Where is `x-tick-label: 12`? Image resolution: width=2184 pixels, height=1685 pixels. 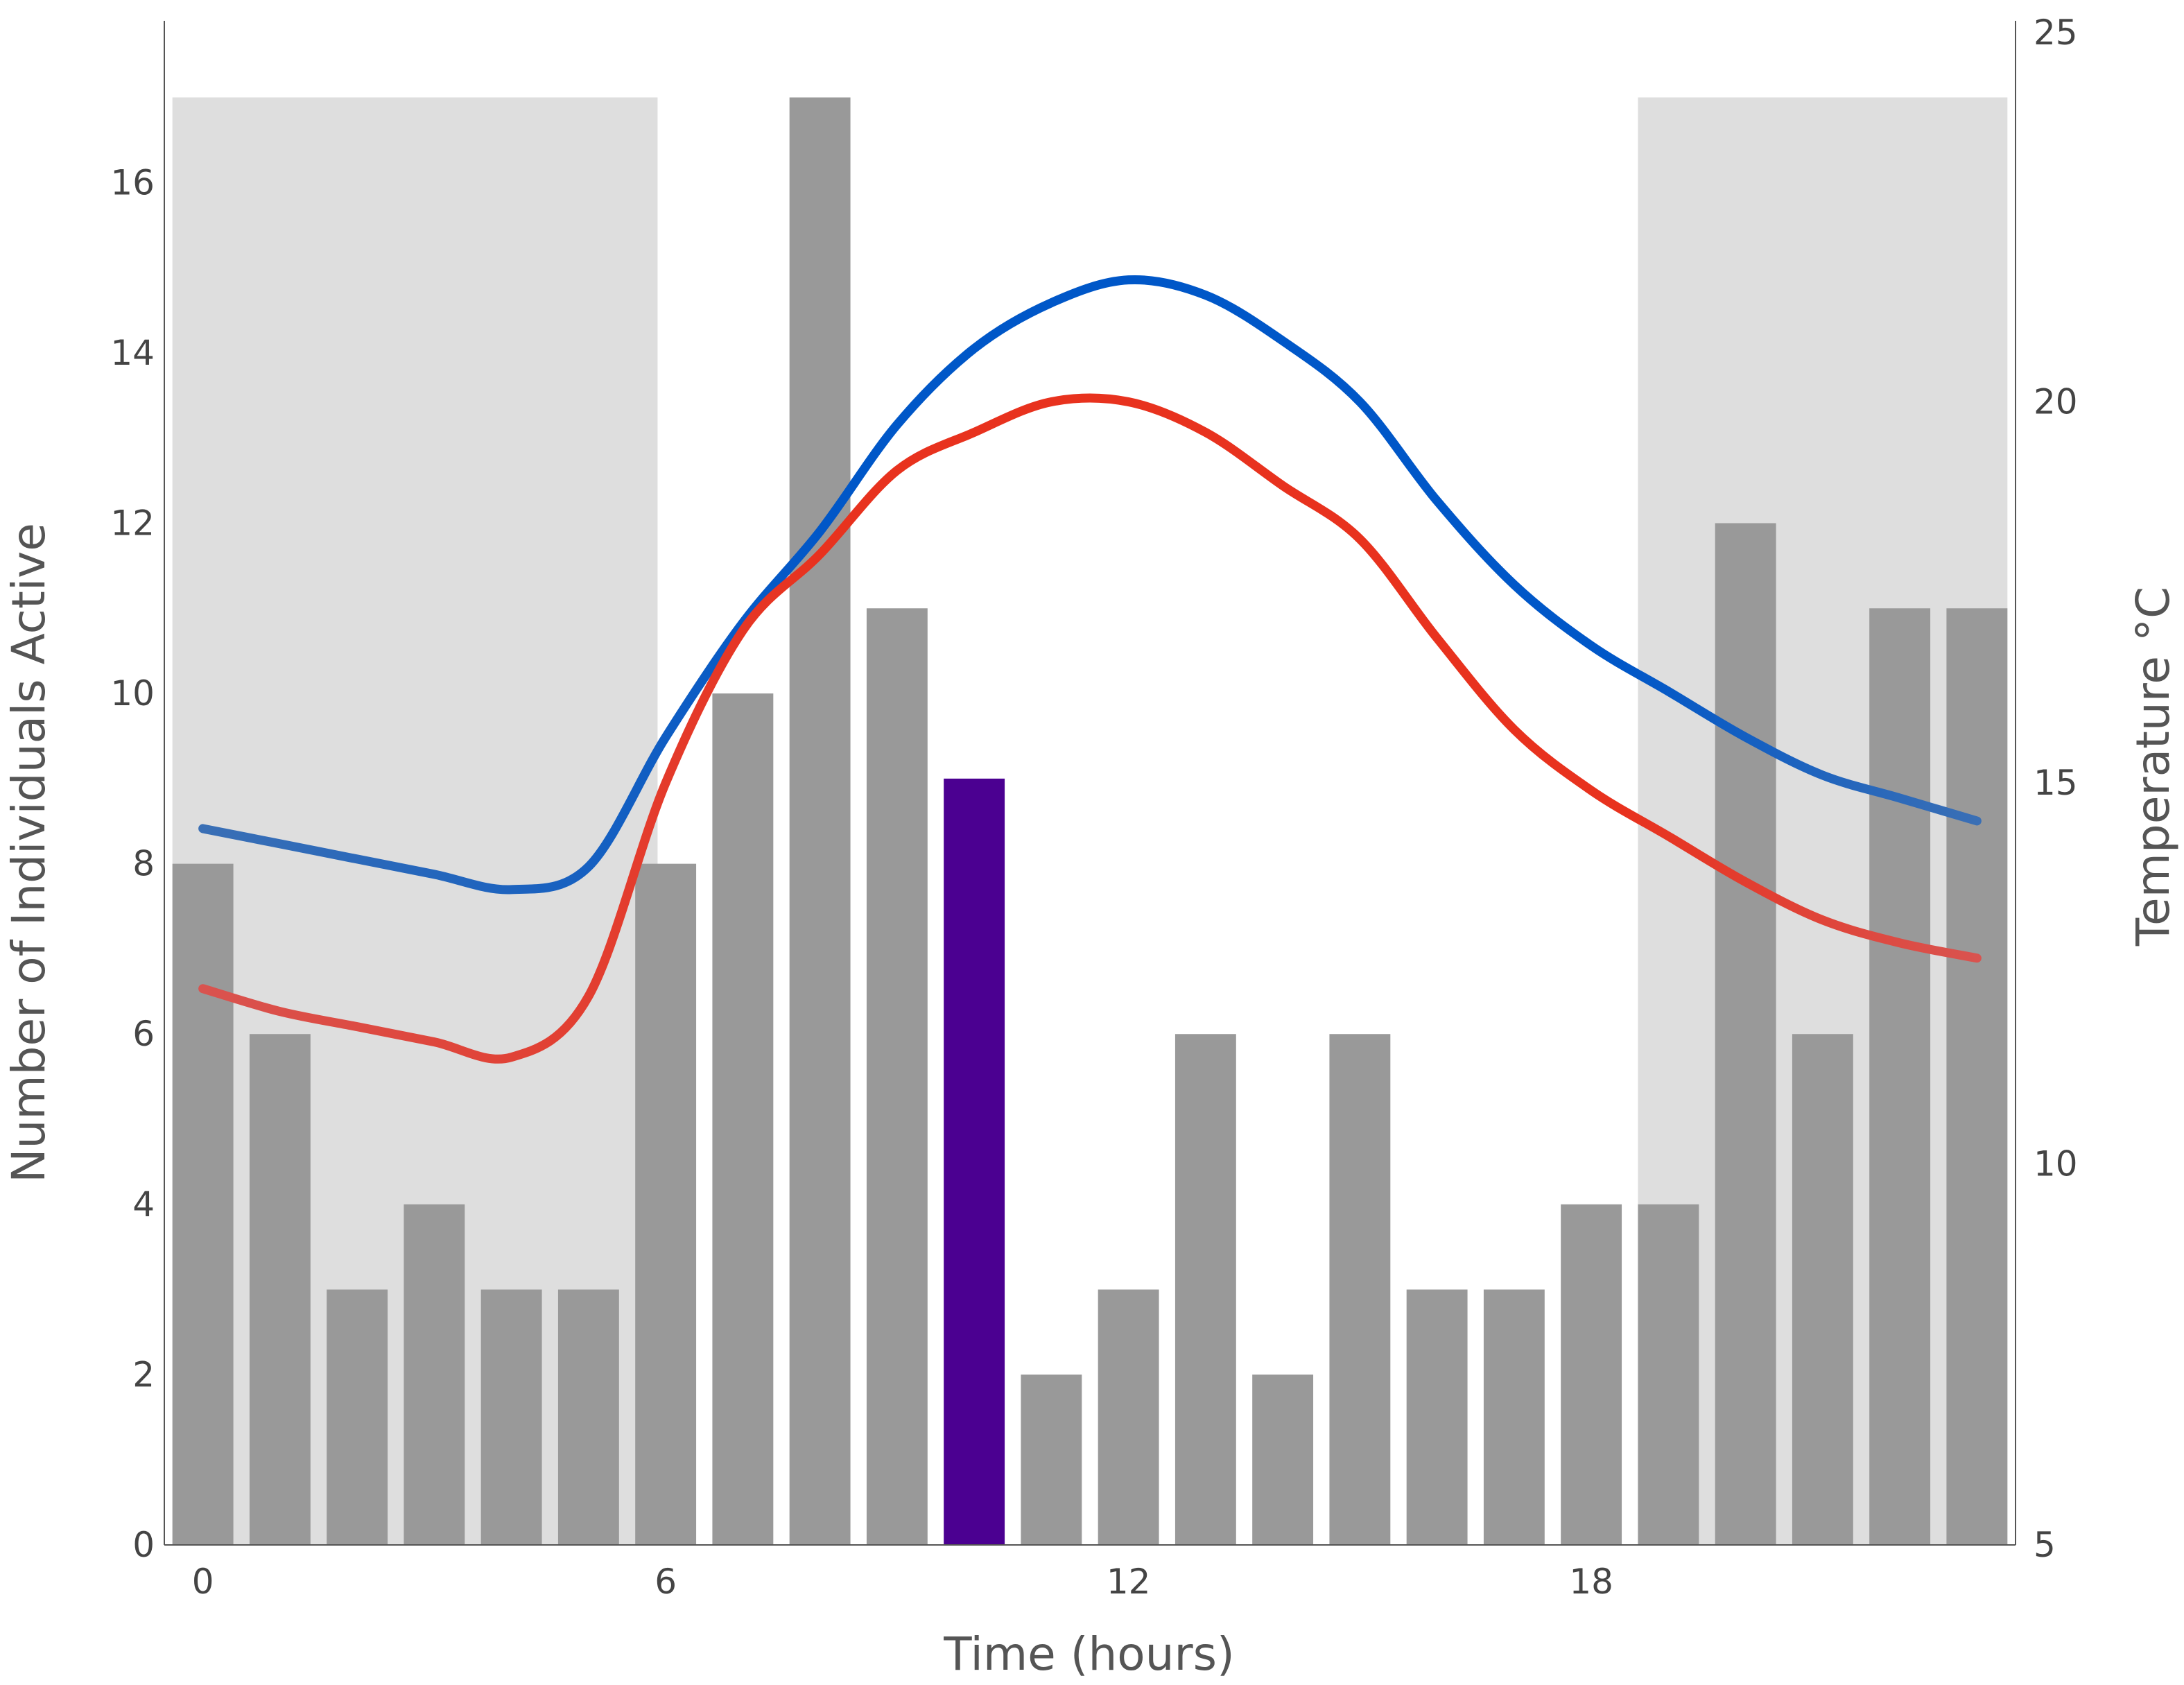 x-tick-label: 12 is located at coordinates (1129, 1582).